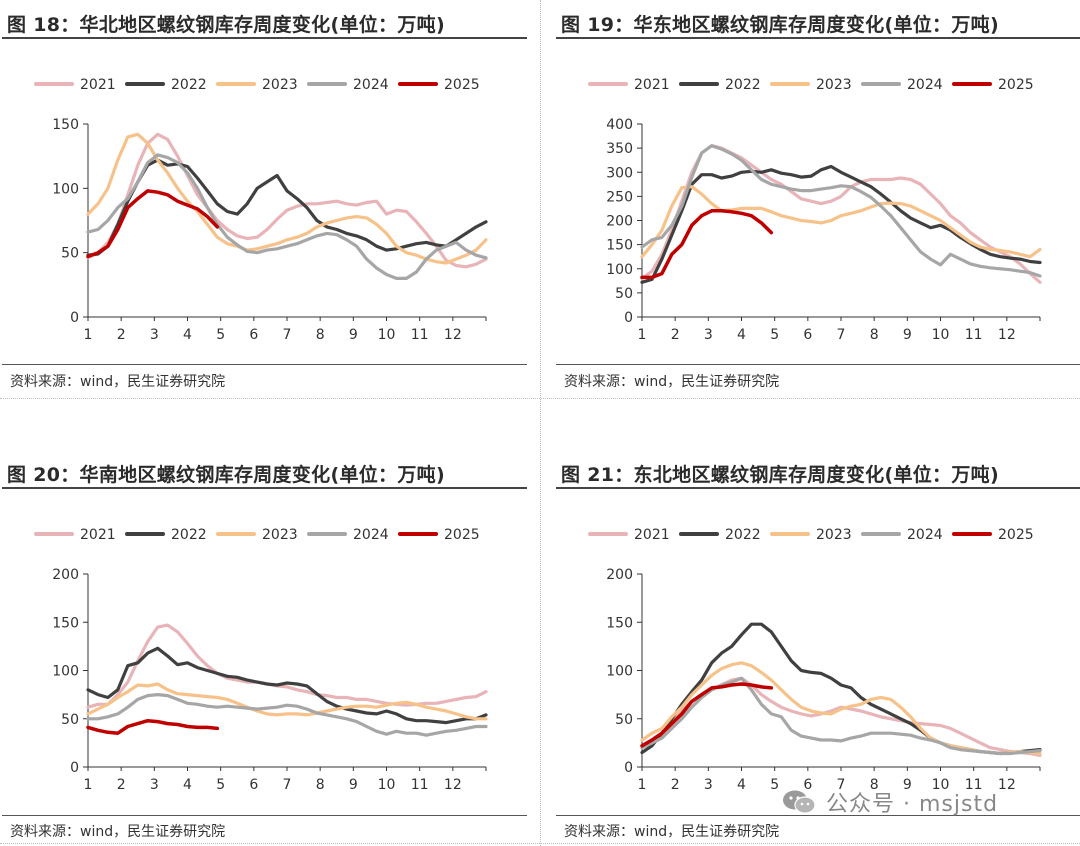 This screenshot has height=846, width=1080. I want to click on chart-title: 图 18：华北地区螺纹钢库存周度变化(单位：万吨), so click(226, 25).